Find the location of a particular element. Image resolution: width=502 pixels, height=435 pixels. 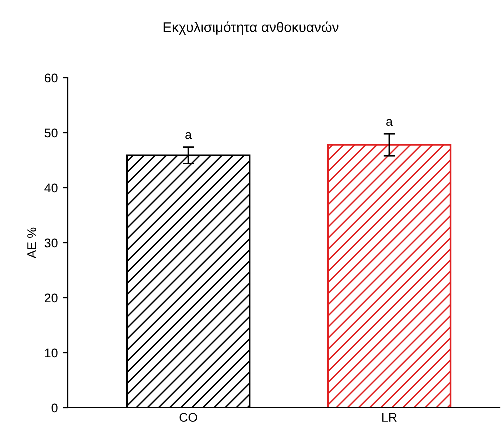

x-tick-label: LR is located at coordinates (389, 417).